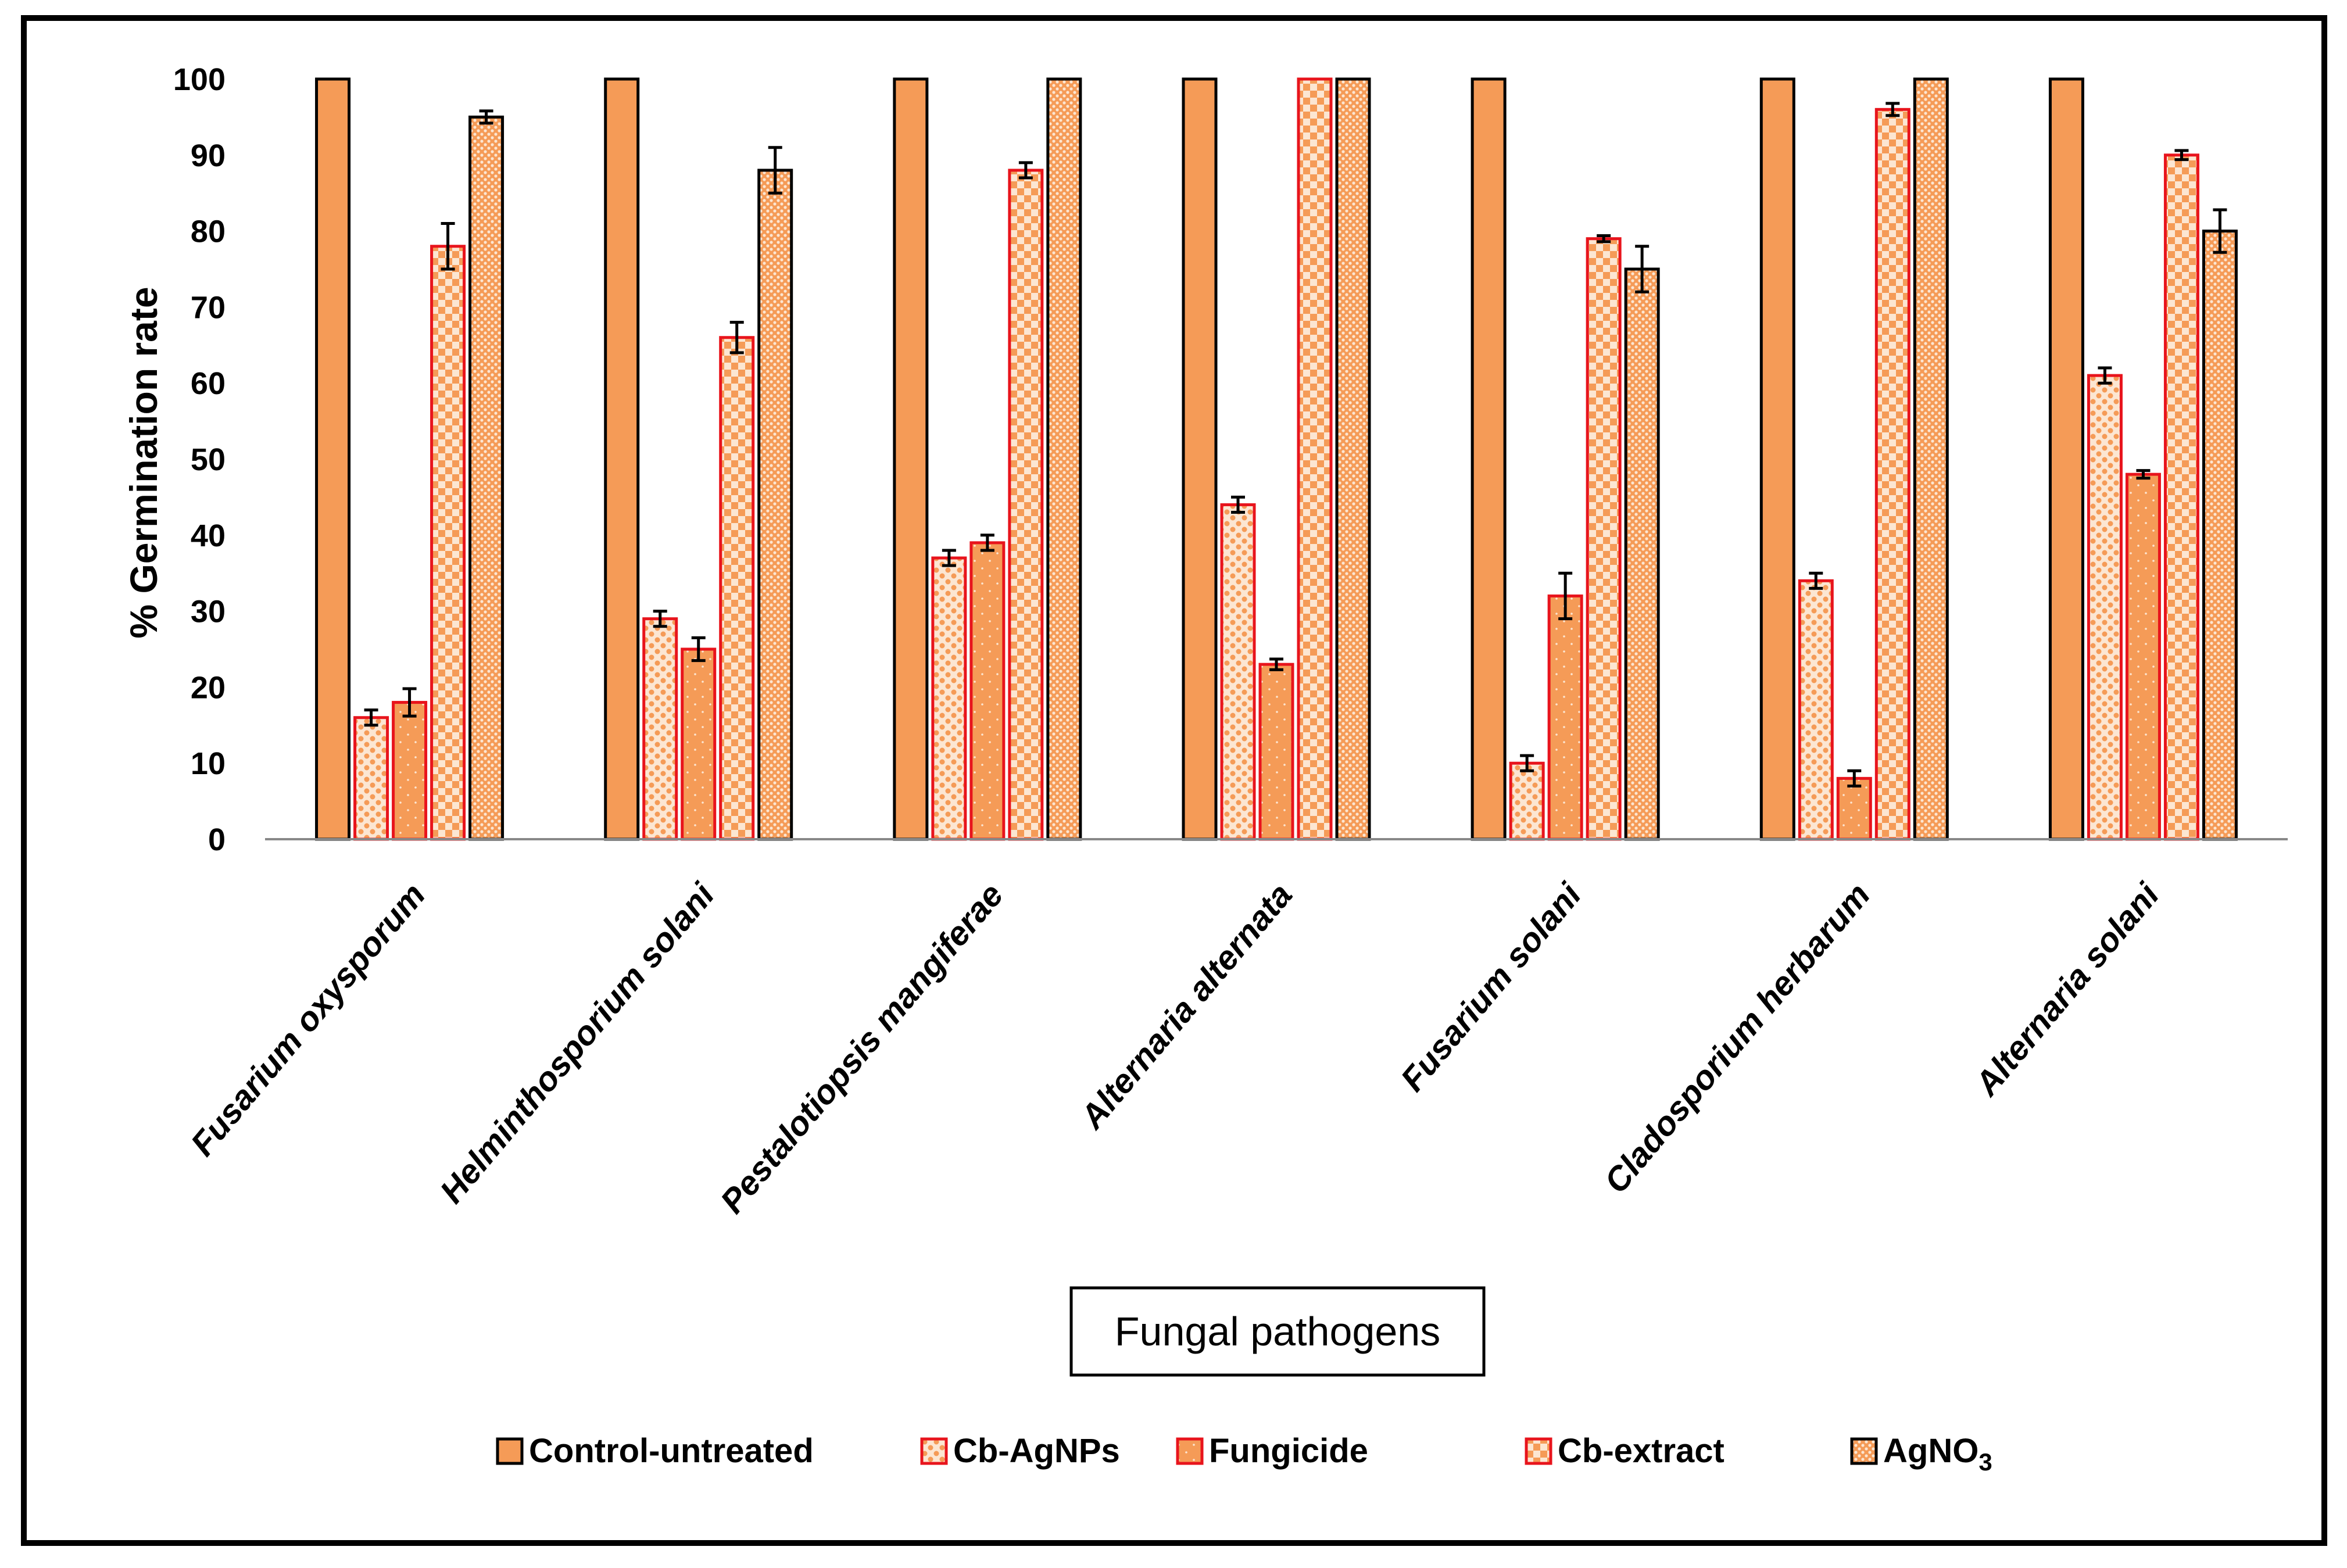 This screenshot has height=1568, width=2347. I want to click on legend-item: Control-untreated, so click(655, 1451).